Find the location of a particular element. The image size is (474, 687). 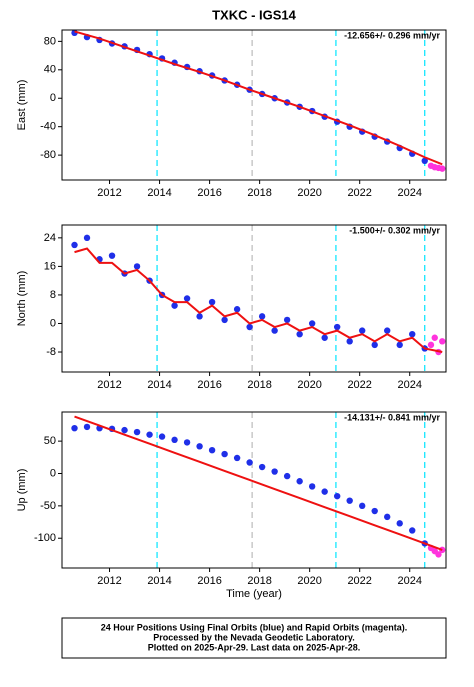

y-tick-label: -8 is located at coordinates (51, 352).